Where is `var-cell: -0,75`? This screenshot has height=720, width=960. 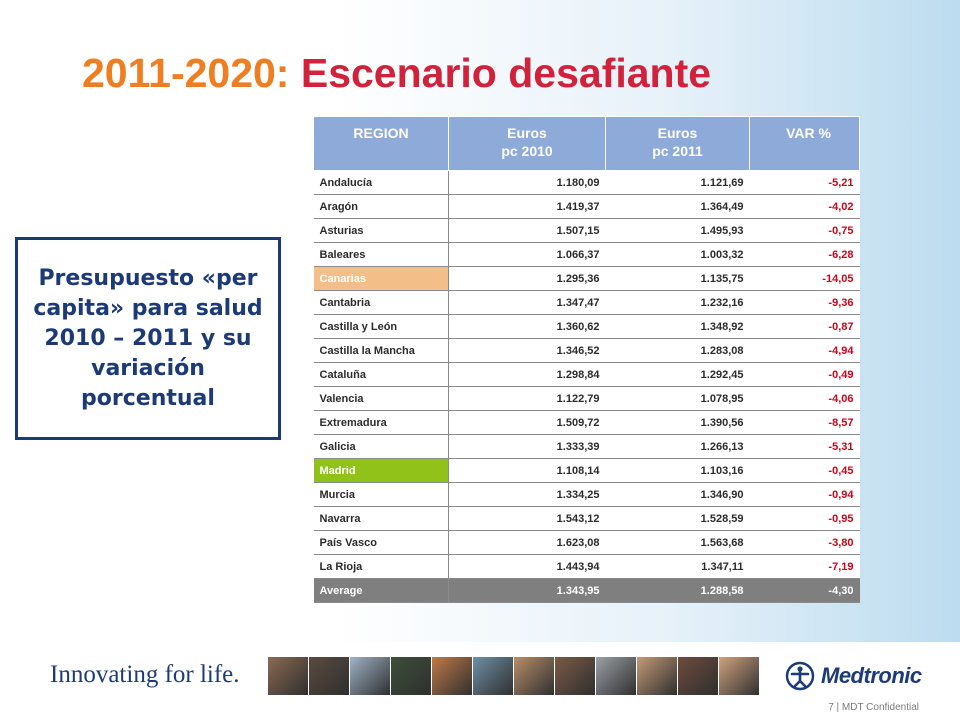
var-cell: -0,75 is located at coordinates (804, 230).